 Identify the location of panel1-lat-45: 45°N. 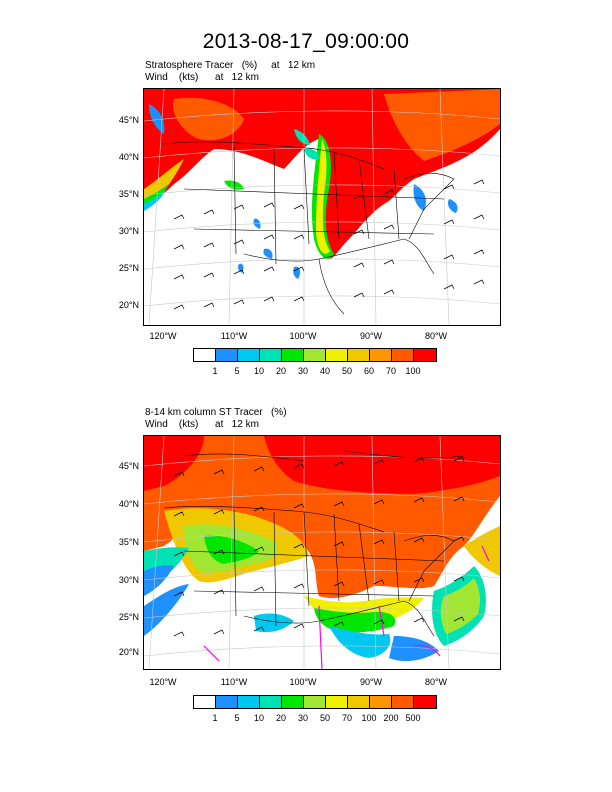
(128, 120).